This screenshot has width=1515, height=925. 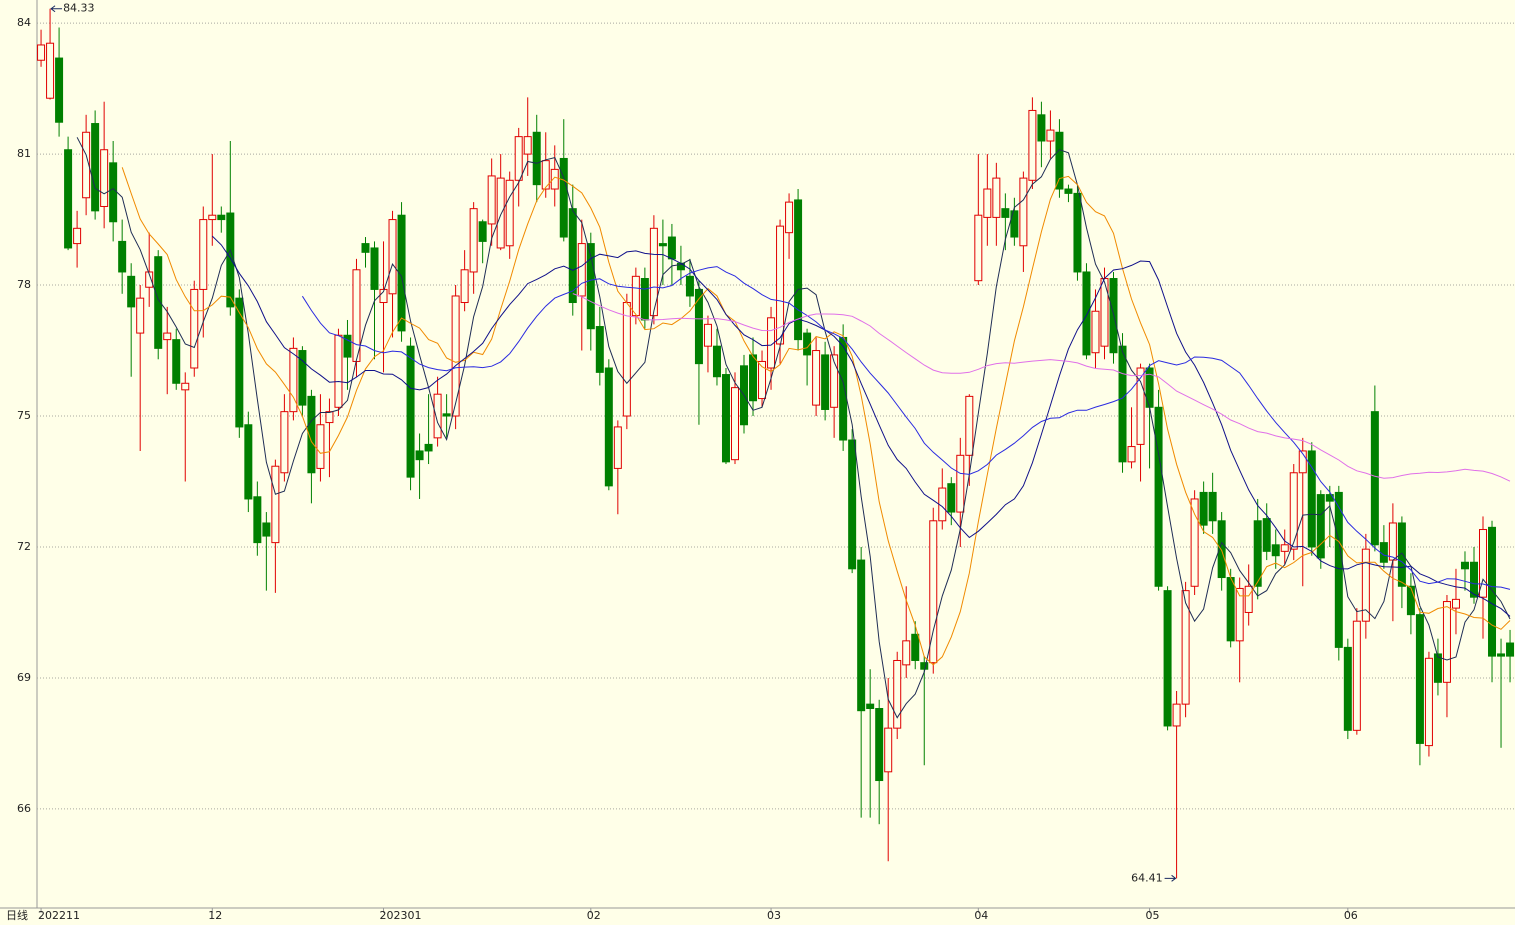 I want to click on period-label: 日线, so click(x=17, y=915).